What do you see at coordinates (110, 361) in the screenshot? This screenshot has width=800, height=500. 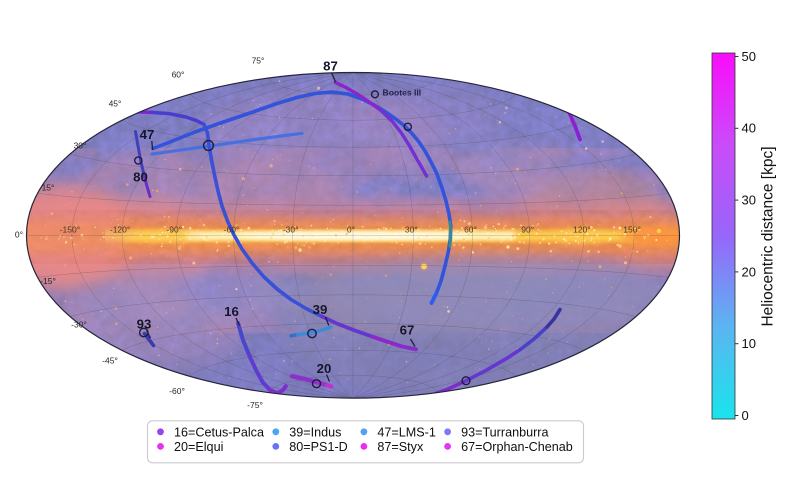 I see `svg-text: -45°` at bounding box center [110, 361].